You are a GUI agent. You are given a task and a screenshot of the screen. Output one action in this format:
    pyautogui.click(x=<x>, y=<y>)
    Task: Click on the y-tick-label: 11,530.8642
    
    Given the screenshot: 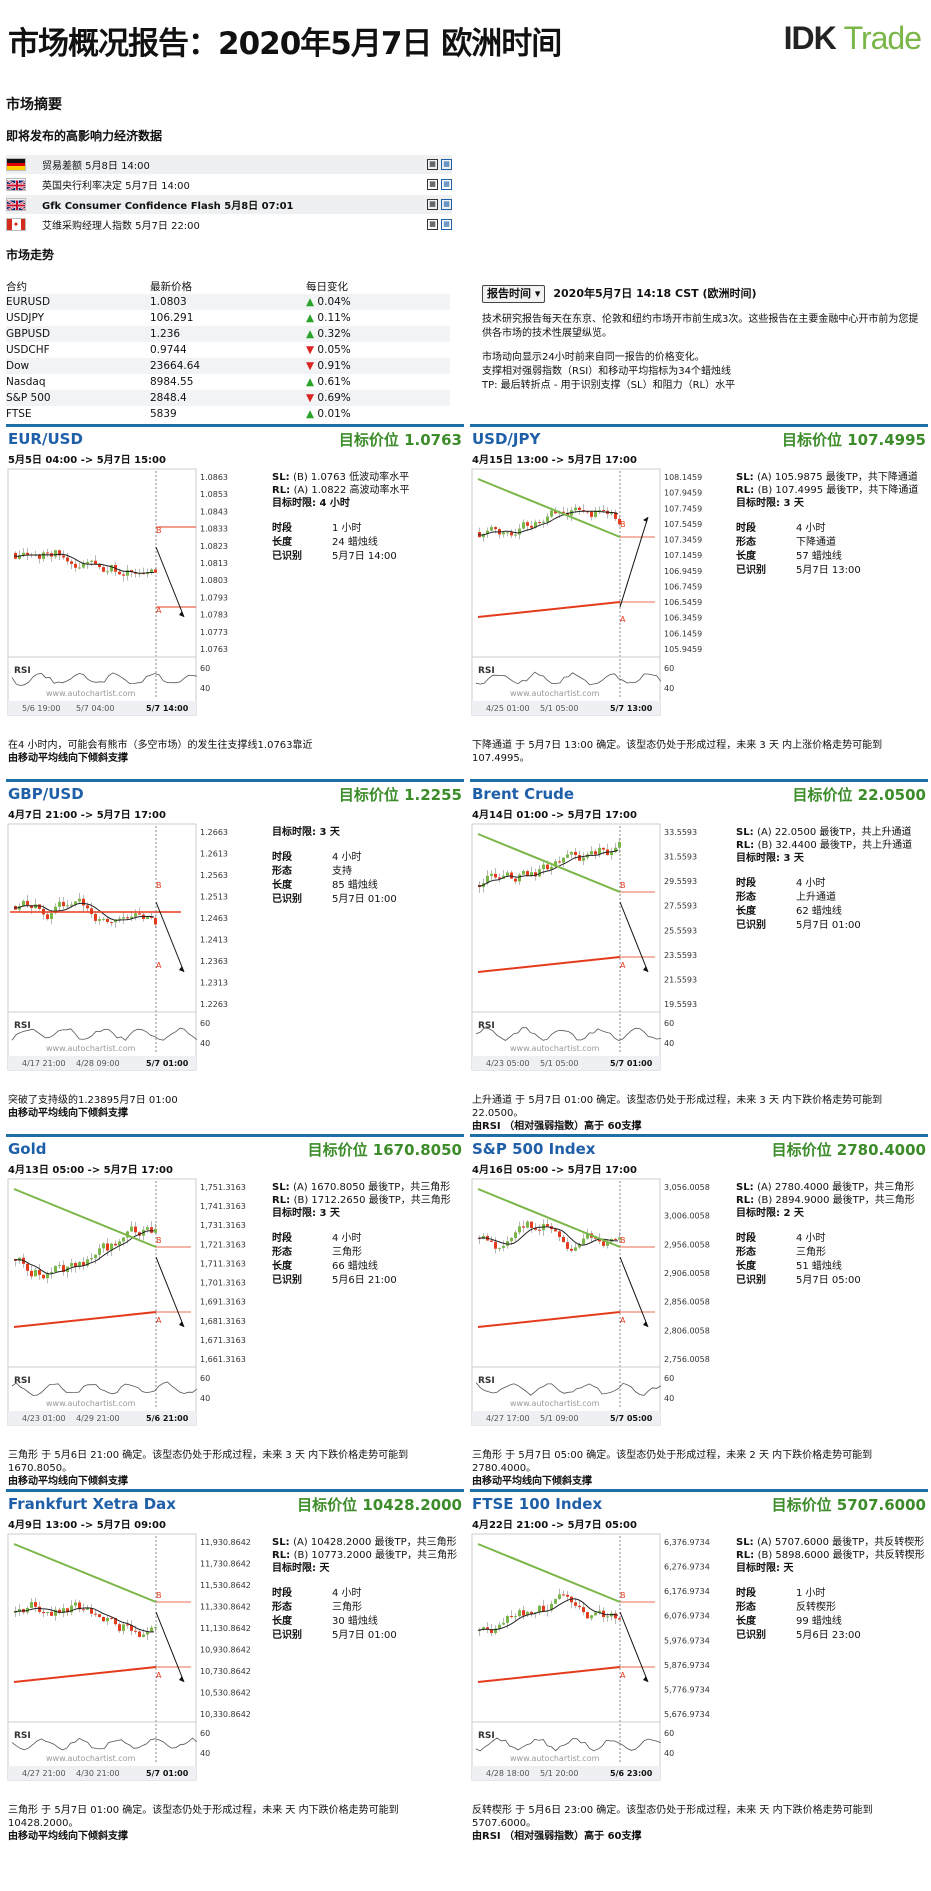 What is the action you would take?
    pyautogui.click(x=225, y=1585)
    